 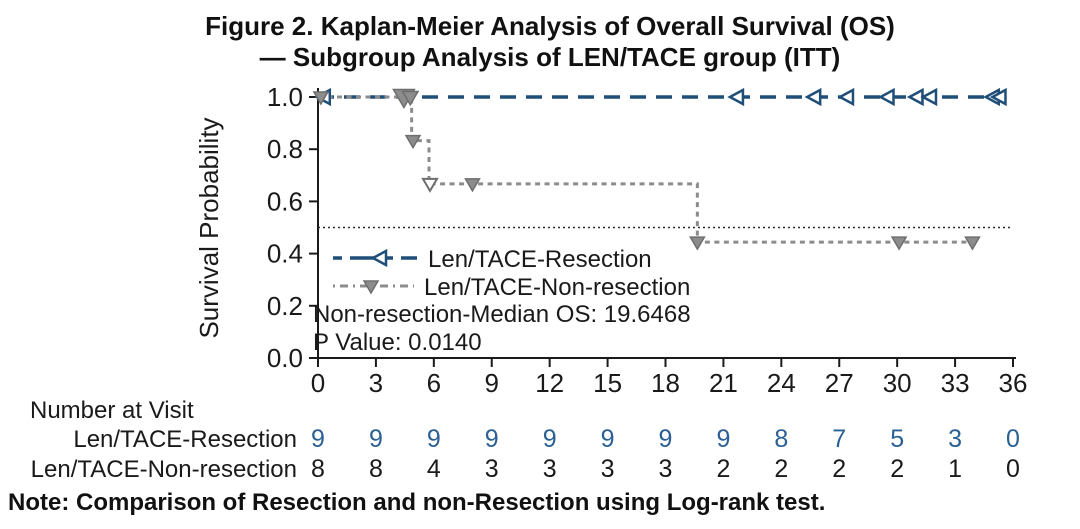 I want to click on x-tick-label: 24, so click(x=781, y=383).